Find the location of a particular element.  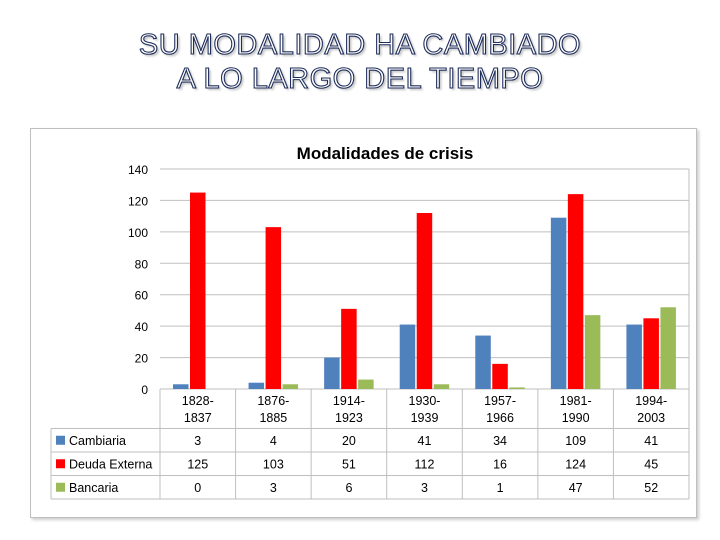

legend-label: Cambiaria is located at coordinates (97, 441).